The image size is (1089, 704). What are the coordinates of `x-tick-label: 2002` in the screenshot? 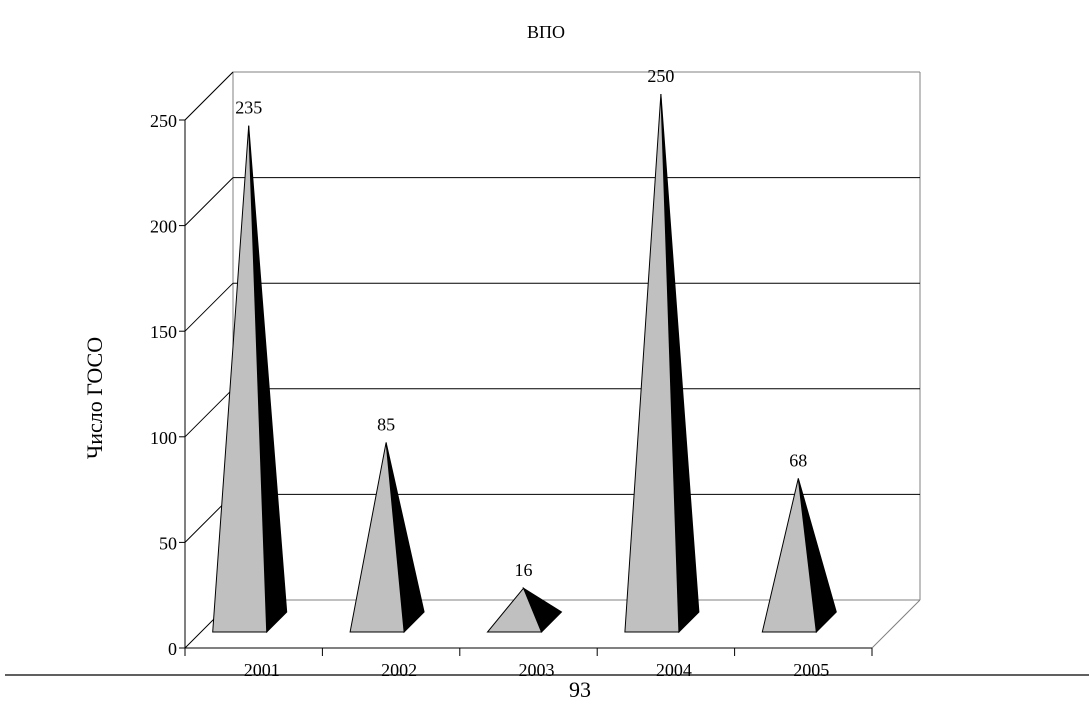 It's located at (399, 670).